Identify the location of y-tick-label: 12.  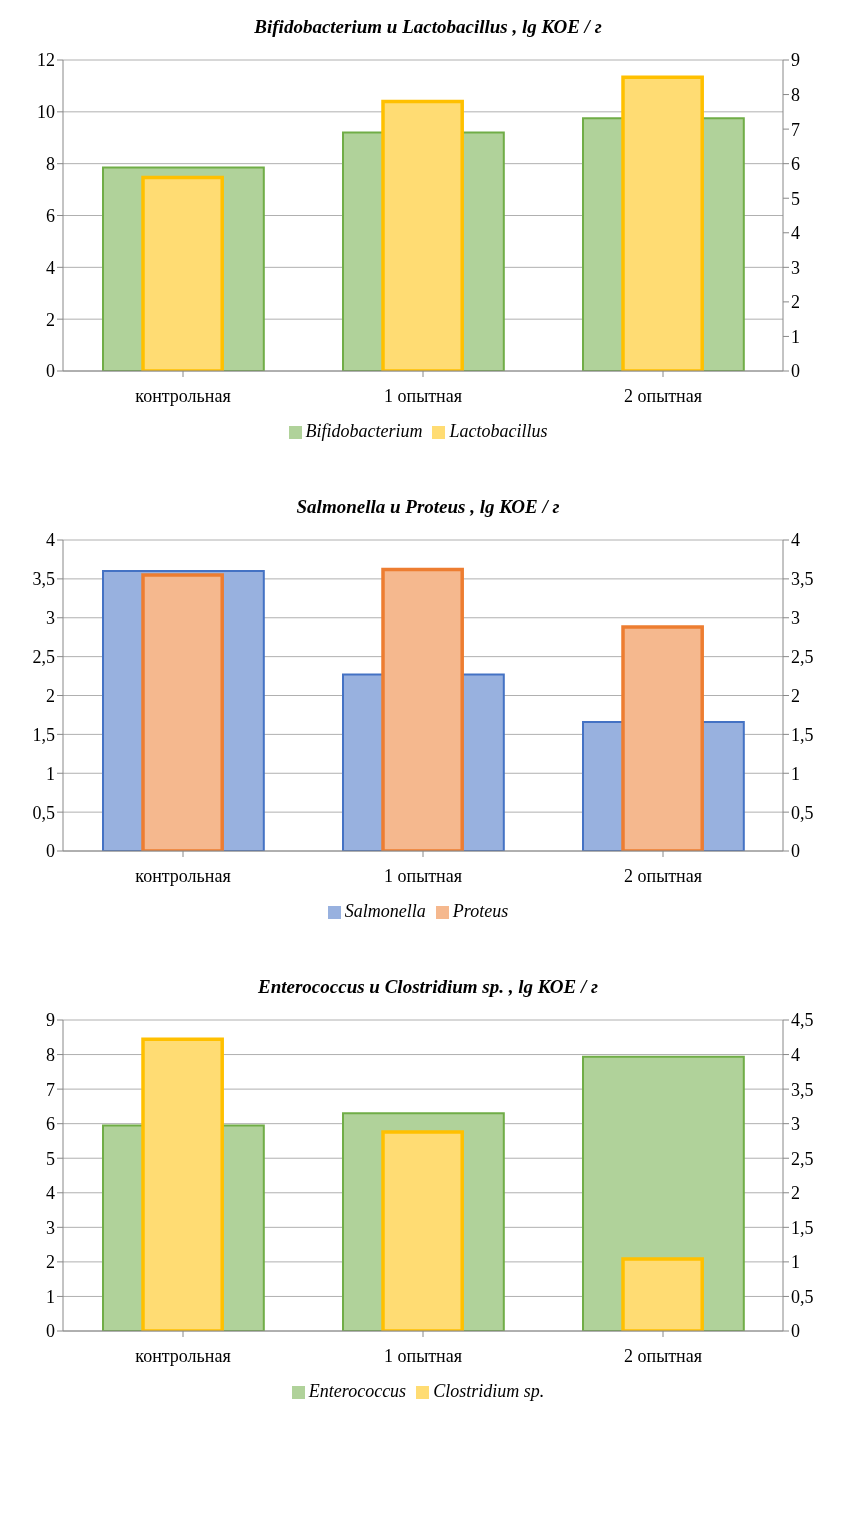
(46, 60).